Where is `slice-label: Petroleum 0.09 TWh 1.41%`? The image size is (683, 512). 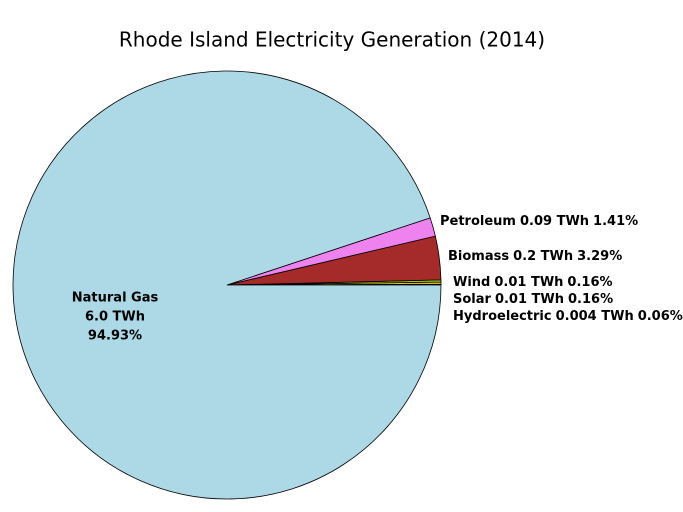
slice-label: Petroleum 0.09 TWh 1.41% is located at coordinates (539, 221).